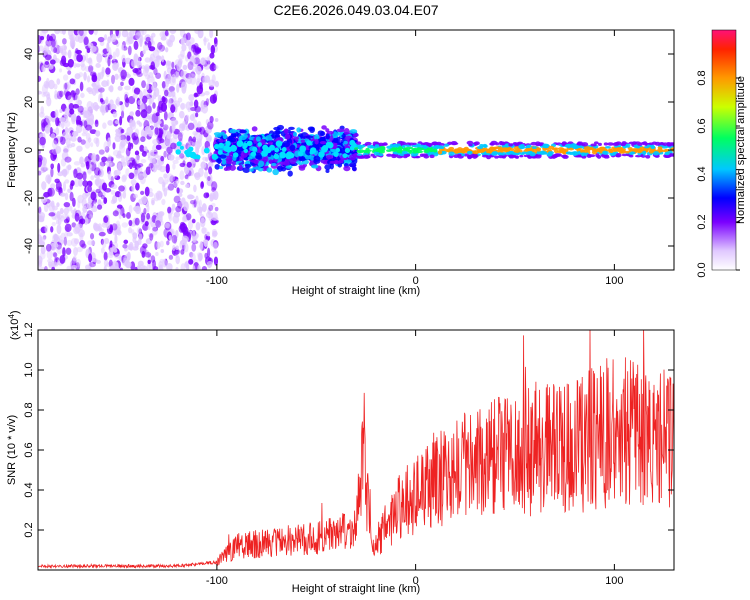  What do you see at coordinates (702, 173) in the screenshot?
I see `colorbar-tick-label: 0.4` at bounding box center [702, 173].